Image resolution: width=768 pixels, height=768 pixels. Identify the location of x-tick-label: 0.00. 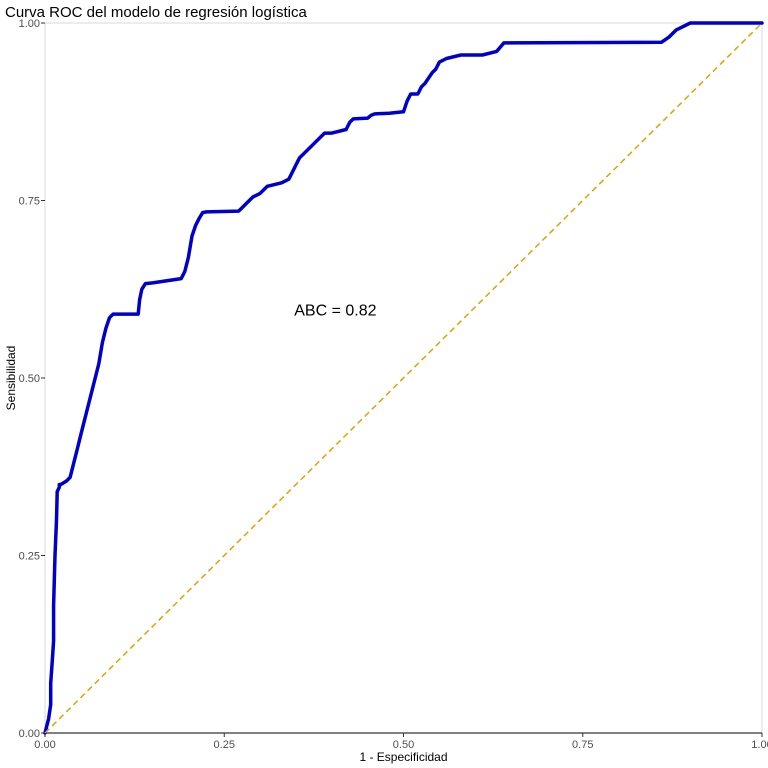
(44, 745).